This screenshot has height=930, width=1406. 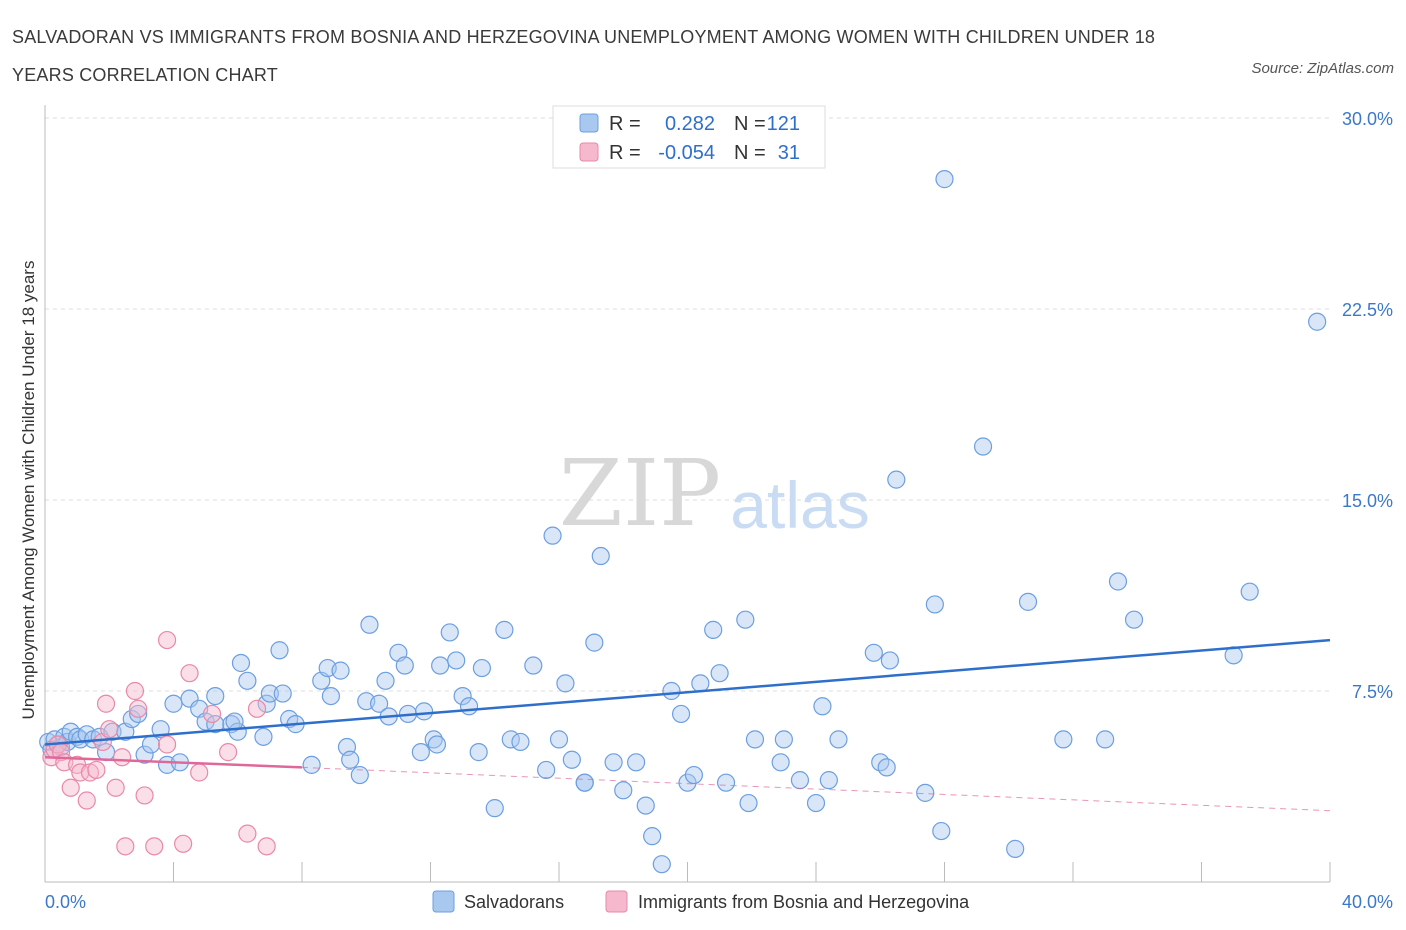 What do you see at coordinates (1372, 692) in the screenshot?
I see `y-tick-label: 7.5%` at bounding box center [1372, 692].